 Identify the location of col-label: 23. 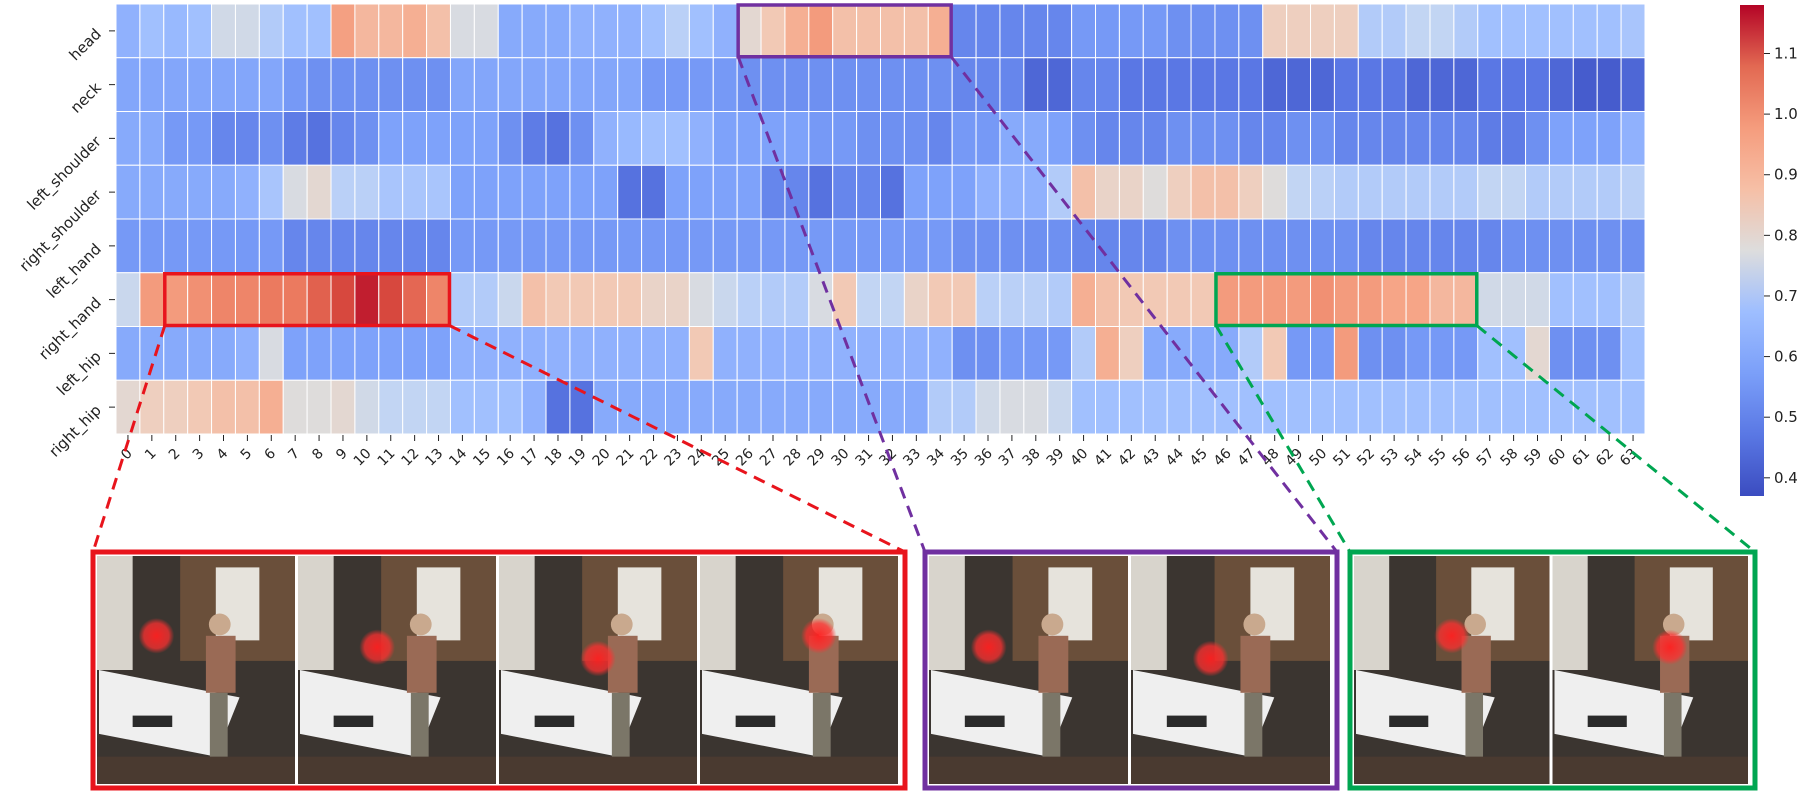
(673, 458).